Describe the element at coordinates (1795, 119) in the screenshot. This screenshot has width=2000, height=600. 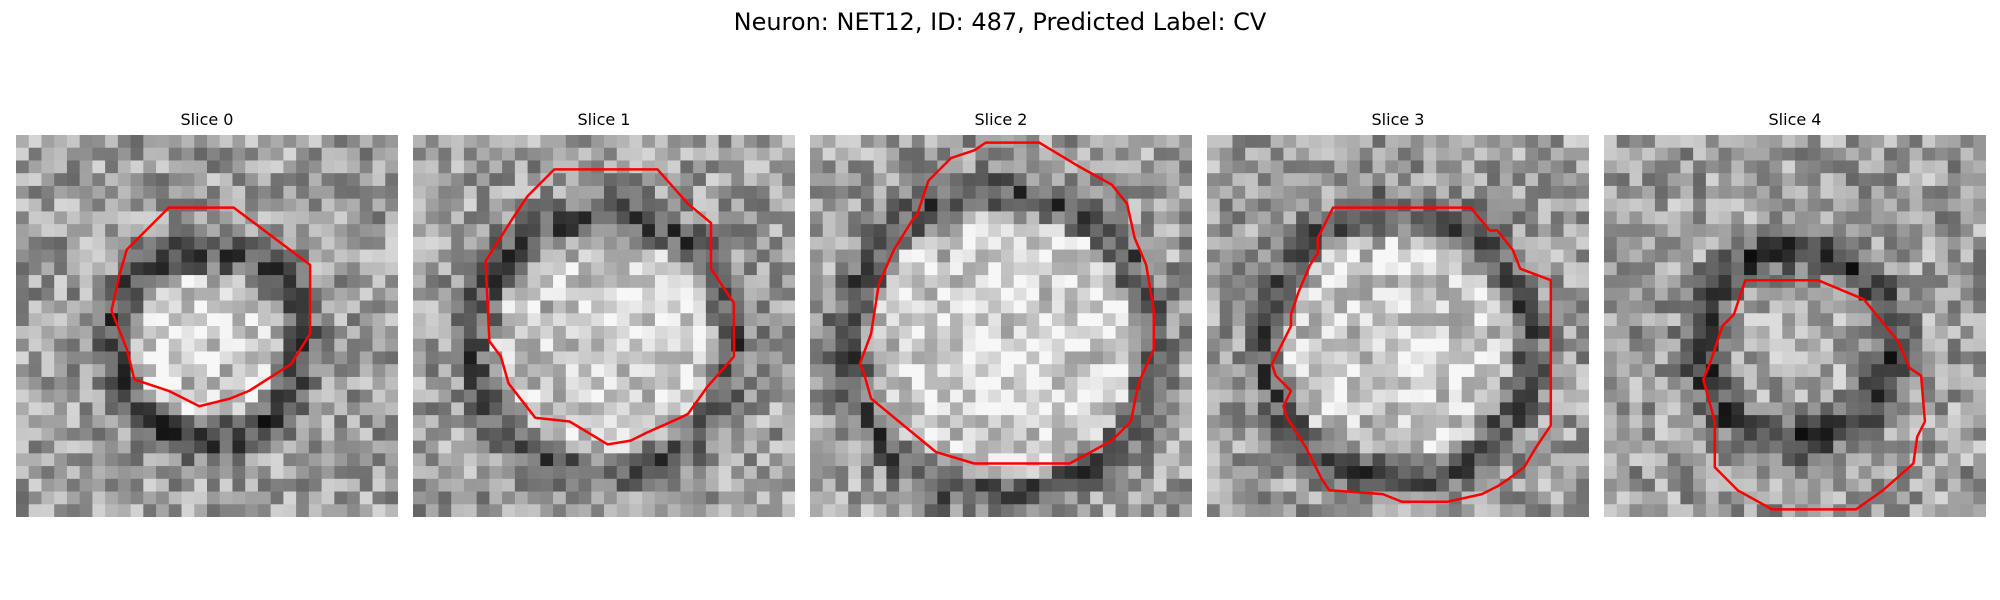
I see `panel-title: Slice 4` at that location.